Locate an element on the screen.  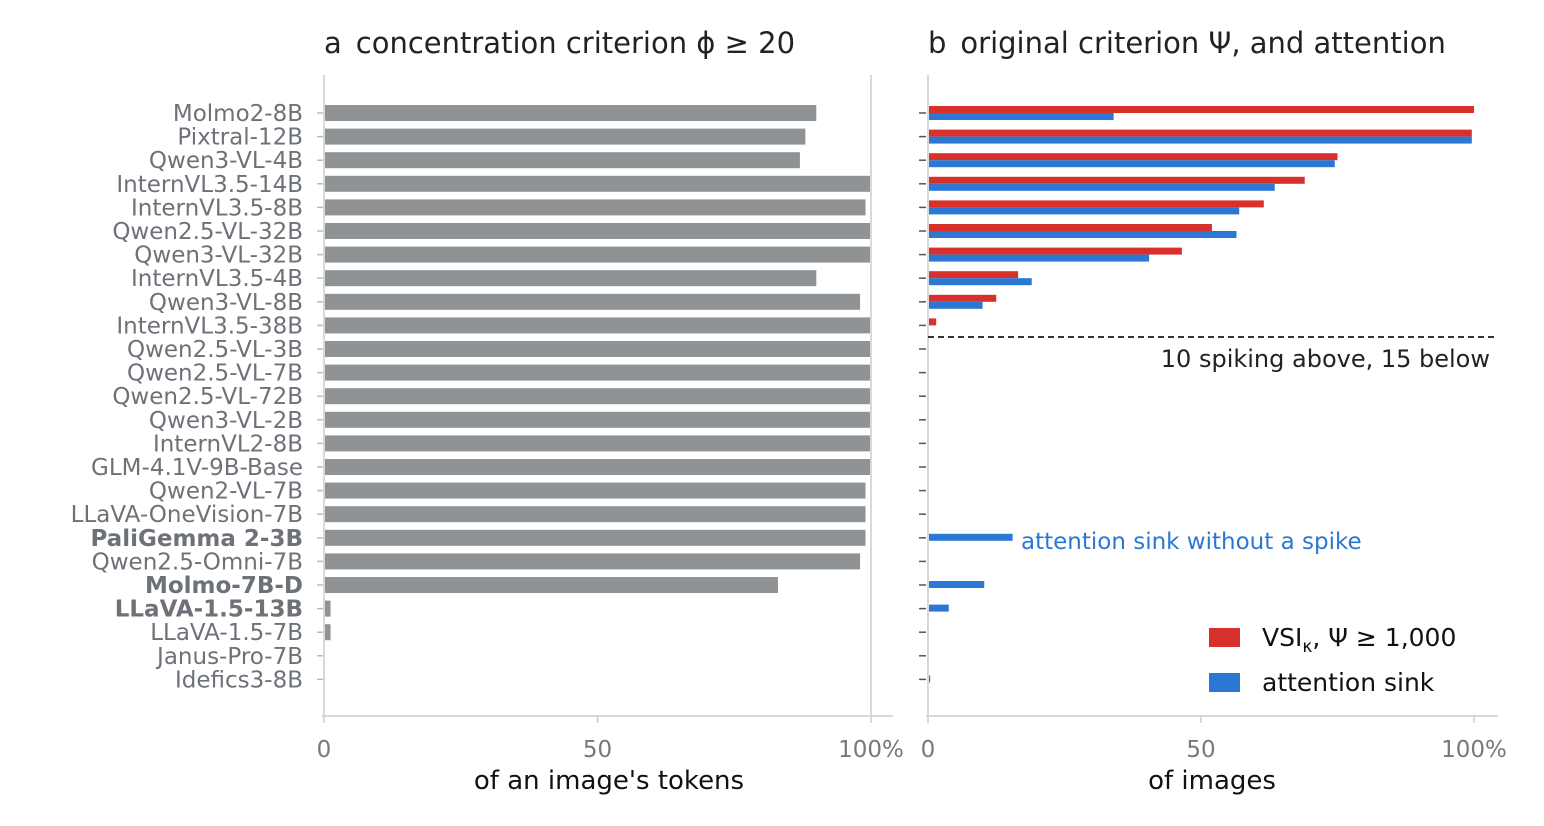
y-tick-label: InternVL3.5-8B is located at coordinates (217, 208).